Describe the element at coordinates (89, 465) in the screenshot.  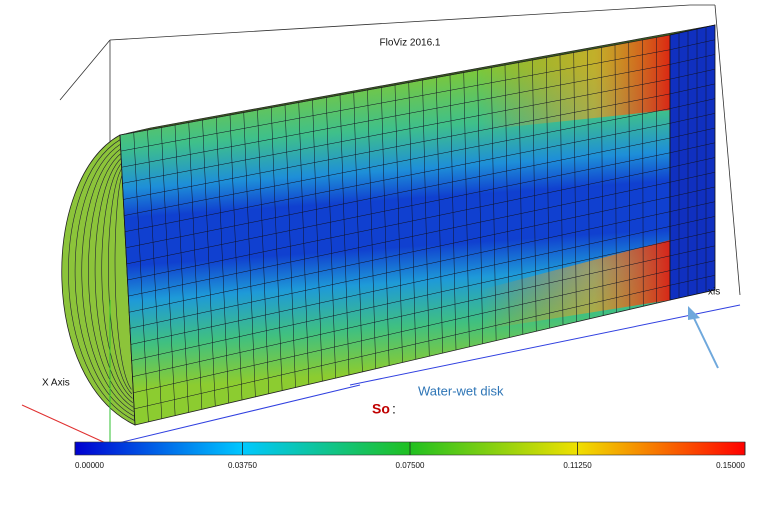
I see `colorbar-tick-label: 0.00000` at that location.